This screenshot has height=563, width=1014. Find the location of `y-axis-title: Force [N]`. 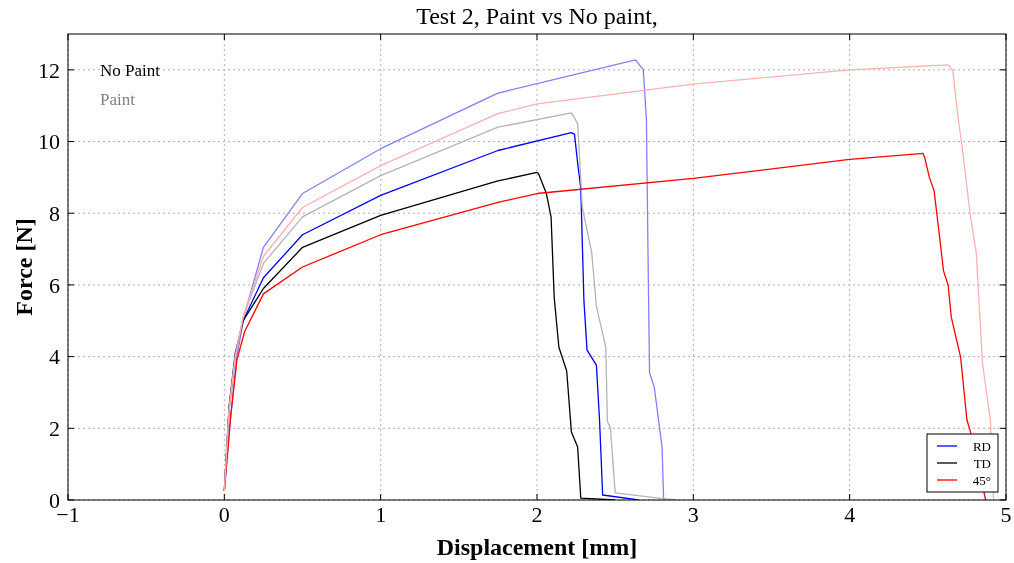

y-axis-title: Force [N] is located at coordinates (24, 267).